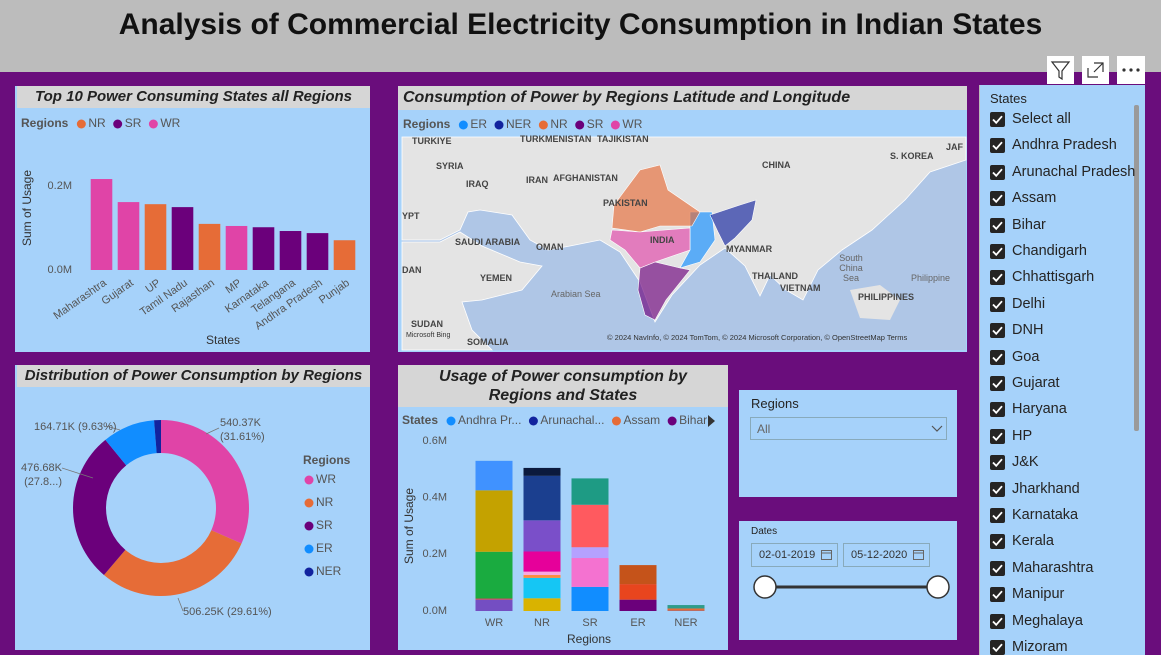  Describe the element at coordinates (1065, 463) in the screenshot. I see `slicer-item: J&K` at that location.